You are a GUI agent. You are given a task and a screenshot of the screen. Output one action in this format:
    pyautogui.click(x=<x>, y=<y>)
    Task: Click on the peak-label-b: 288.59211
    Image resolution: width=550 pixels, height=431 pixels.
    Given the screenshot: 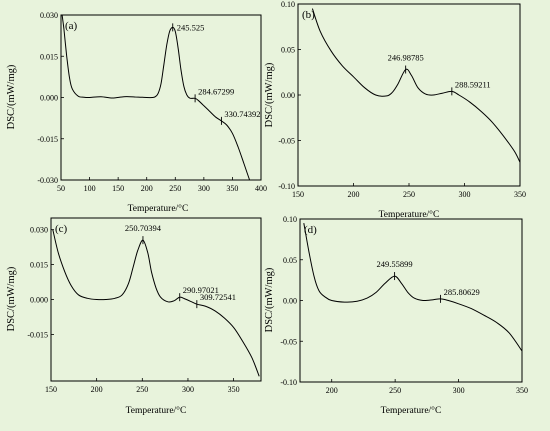 What is the action you would take?
    pyautogui.click(x=473, y=84)
    